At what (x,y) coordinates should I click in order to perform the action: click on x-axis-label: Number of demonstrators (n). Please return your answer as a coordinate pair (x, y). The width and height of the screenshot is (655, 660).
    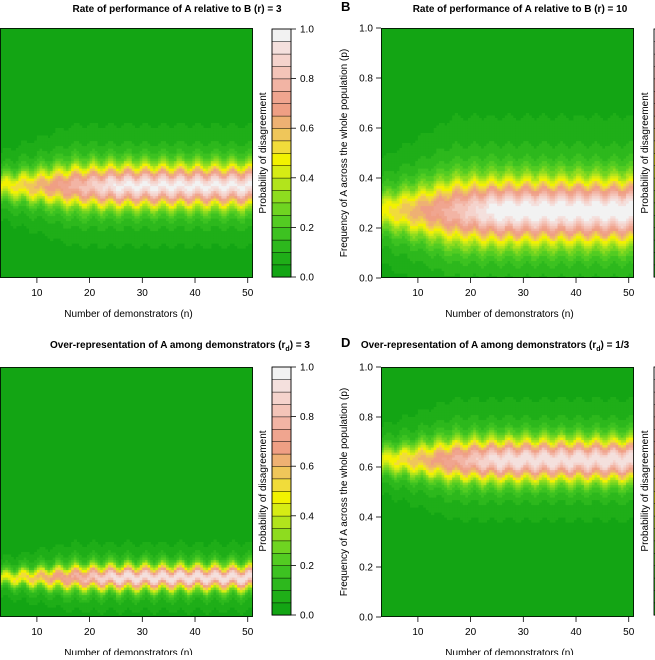
    Looking at the image, I should click on (128, 314).